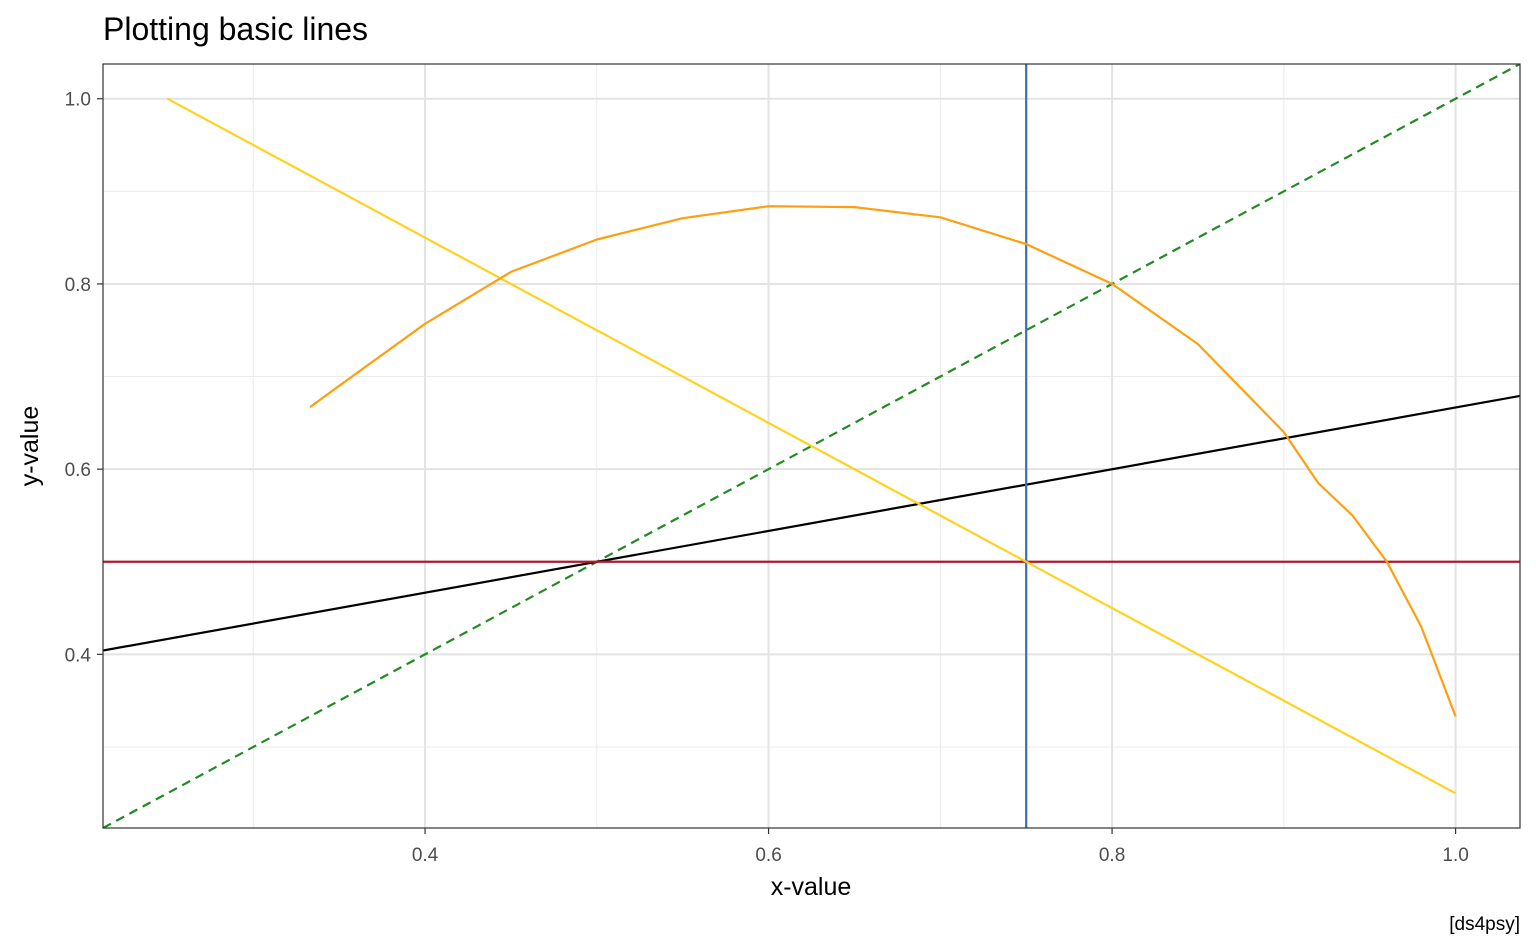  I want to click on y-tick-label: 1.0, so click(78, 100).